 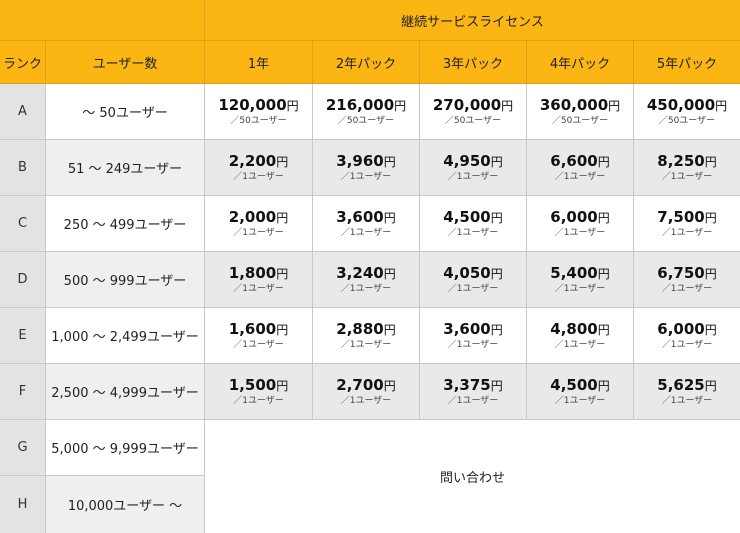 I want to click on price-amount: 6,600, so click(x=574, y=160).